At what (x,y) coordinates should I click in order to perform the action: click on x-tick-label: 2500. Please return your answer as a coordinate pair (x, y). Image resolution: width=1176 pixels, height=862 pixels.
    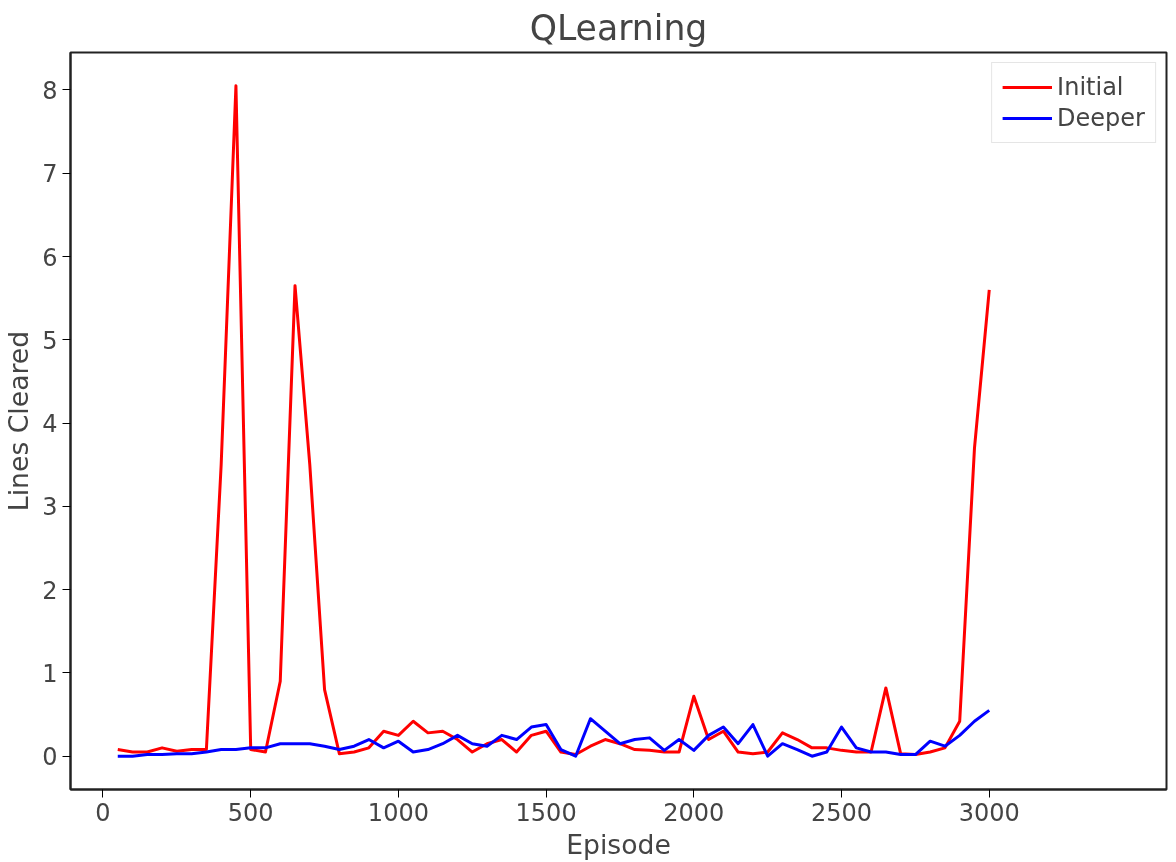
    Looking at the image, I should click on (842, 812).